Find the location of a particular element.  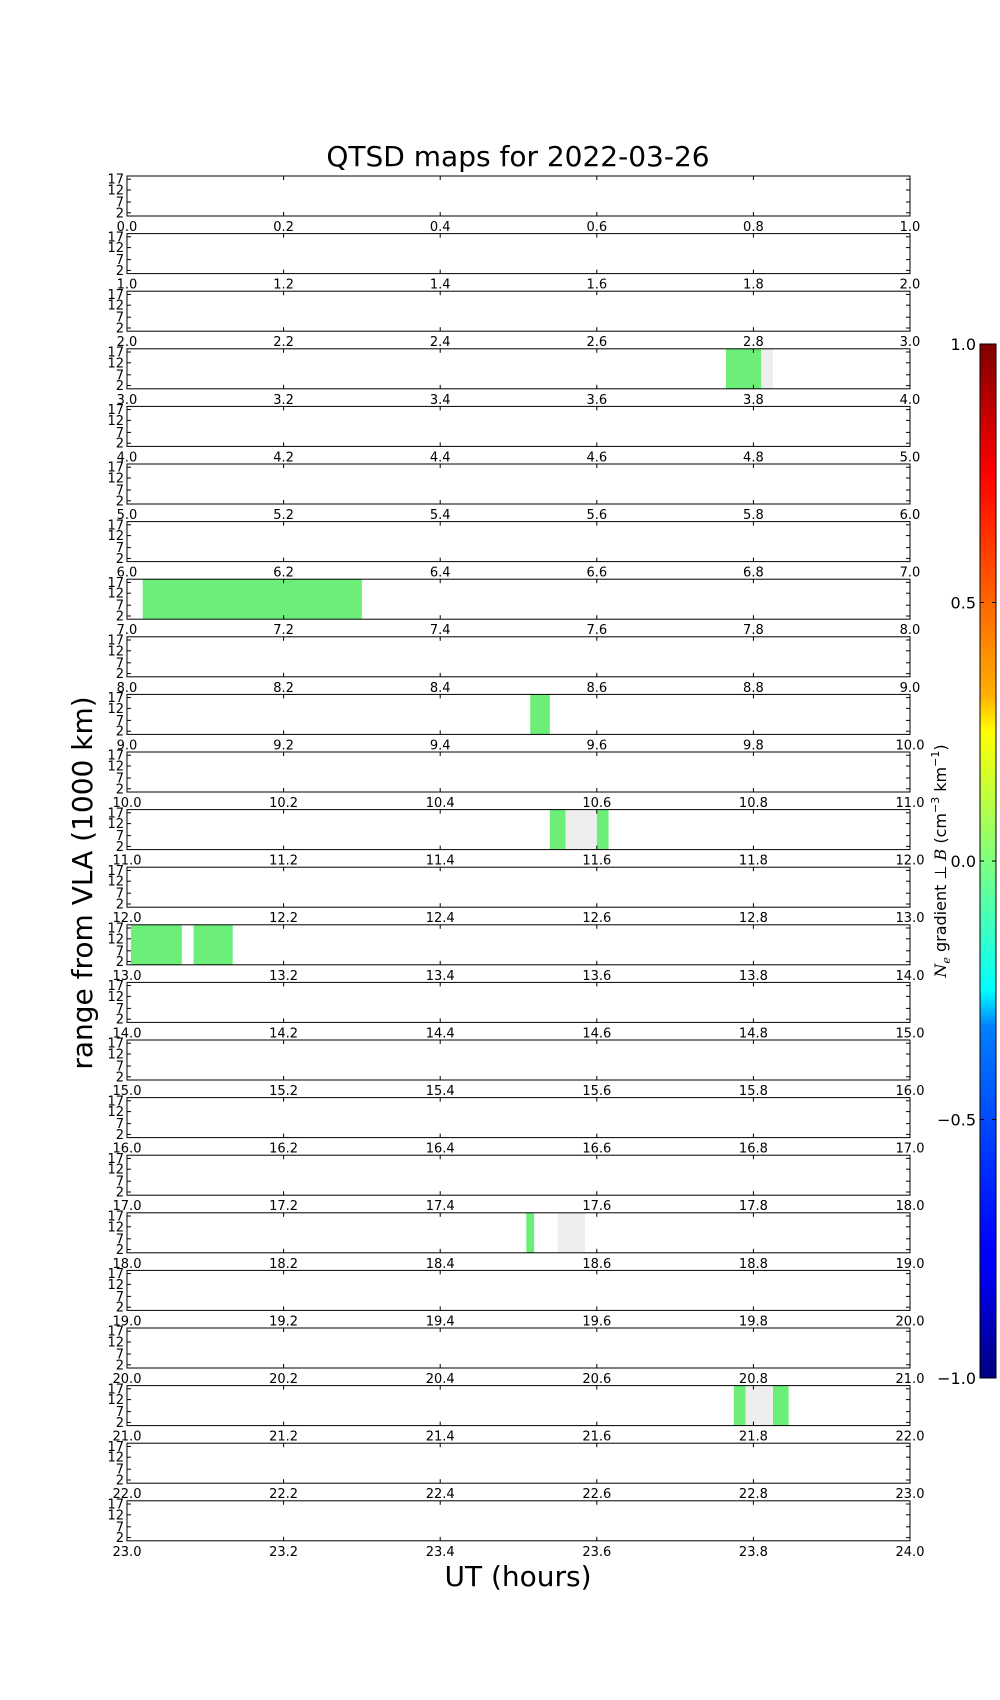

x-tick-label: 17.6 is located at coordinates (596, 1206).